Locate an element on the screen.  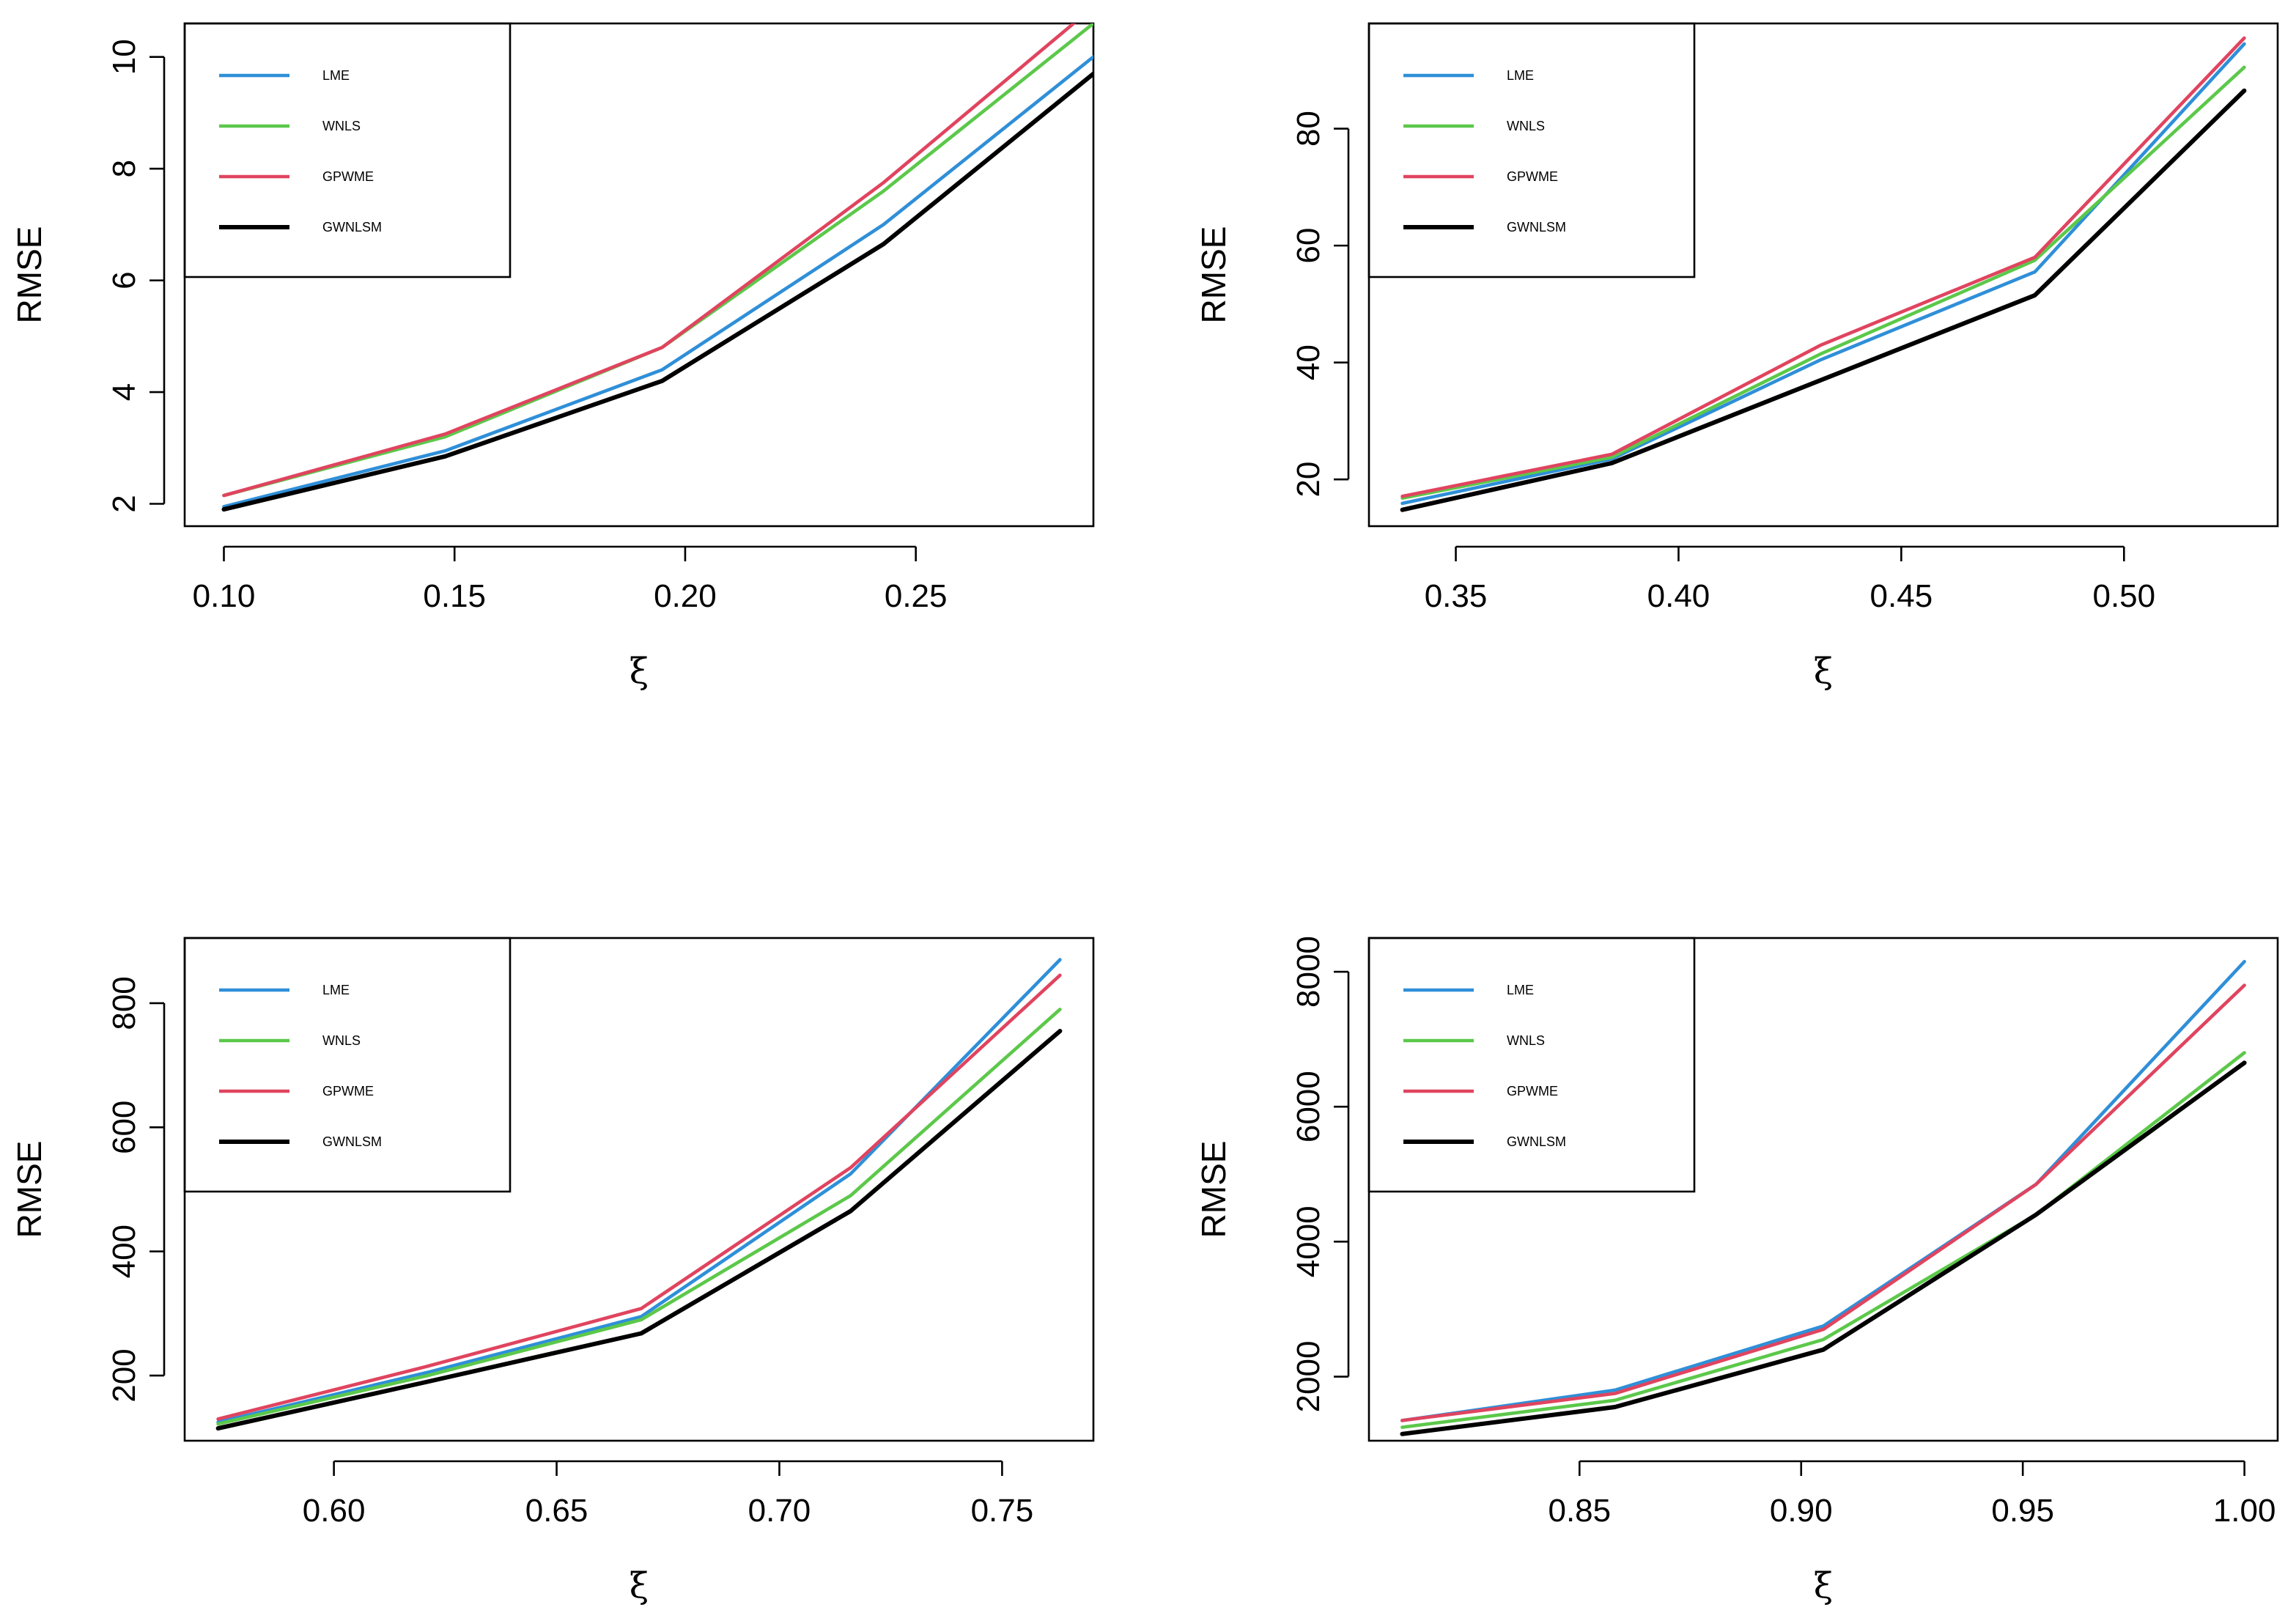
y-tick-label: 200 is located at coordinates (124, 1375).